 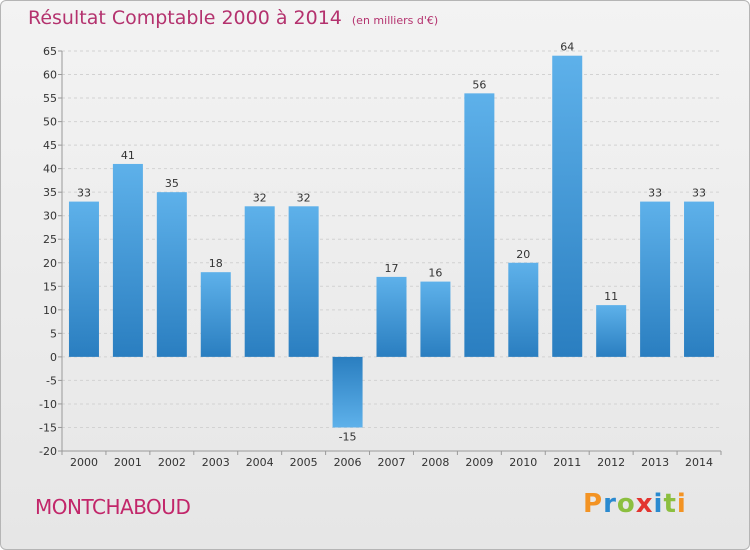 What do you see at coordinates (50, 51) in the screenshot?
I see `y-tick-label: 65` at bounding box center [50, 51].